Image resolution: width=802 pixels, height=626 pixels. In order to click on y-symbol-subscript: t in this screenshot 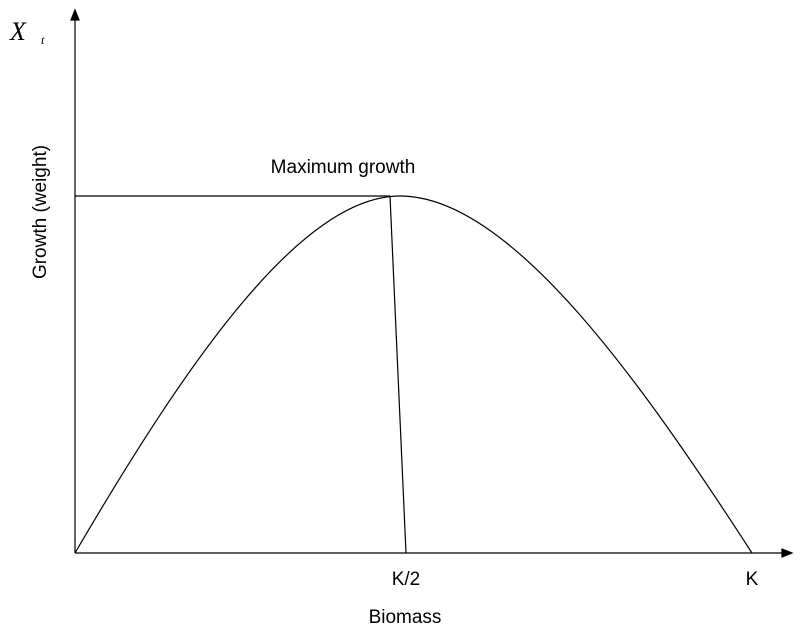, I will do `click(43, 40)`.